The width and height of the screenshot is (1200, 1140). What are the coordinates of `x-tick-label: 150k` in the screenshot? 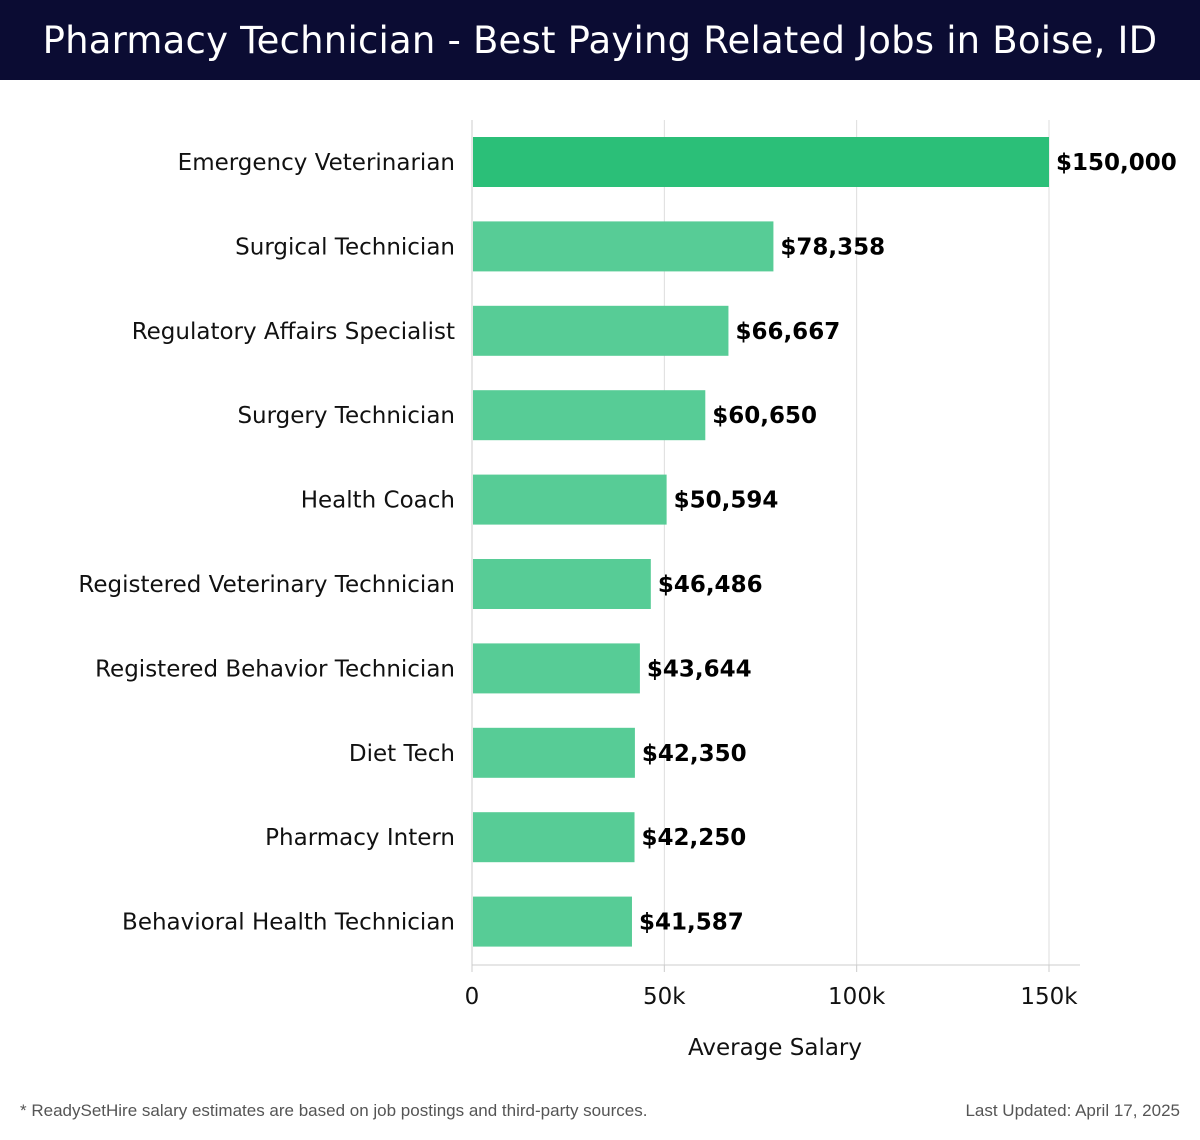 It's located at (1049, 997).